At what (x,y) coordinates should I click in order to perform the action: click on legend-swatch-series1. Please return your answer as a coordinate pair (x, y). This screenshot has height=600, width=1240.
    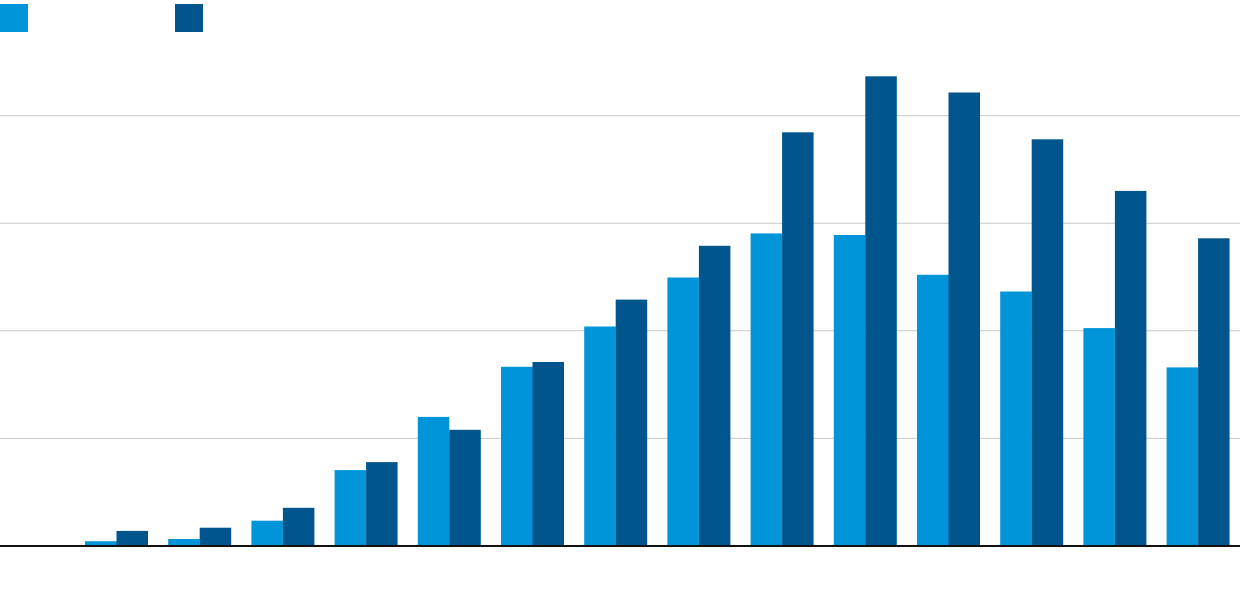
    Looking at the image, I should click on (14, 18).